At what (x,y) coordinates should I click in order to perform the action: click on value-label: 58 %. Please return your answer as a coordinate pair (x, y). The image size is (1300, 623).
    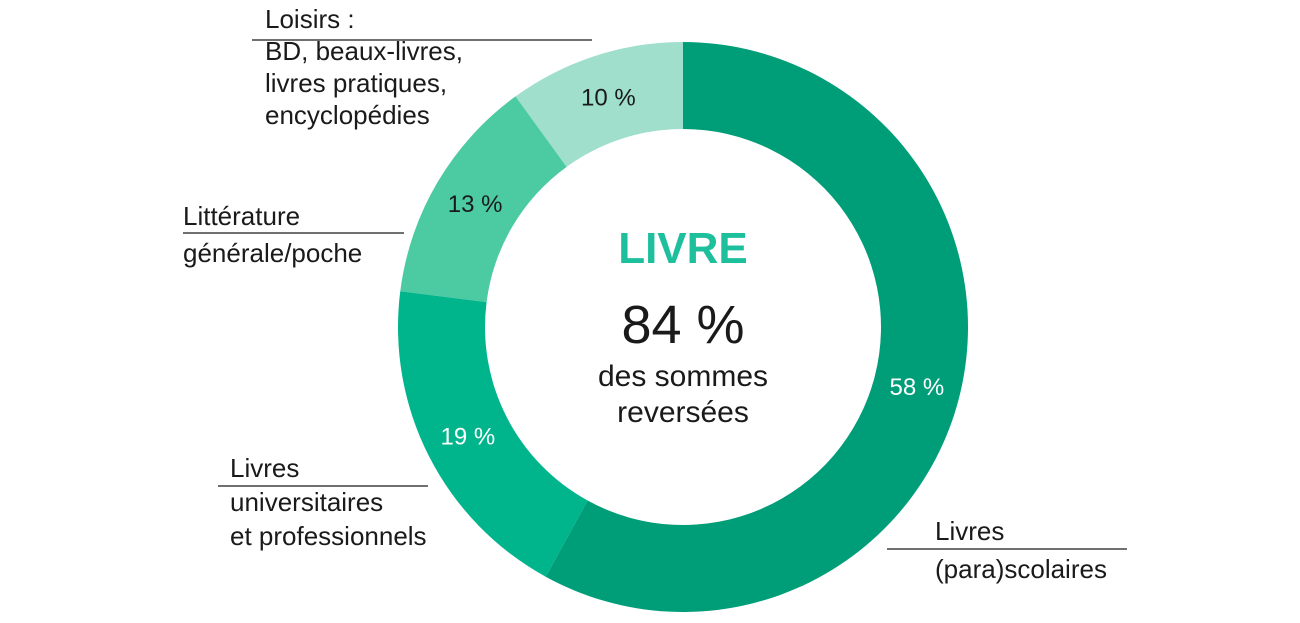
    Looking at the image, I should click on (917, 387).